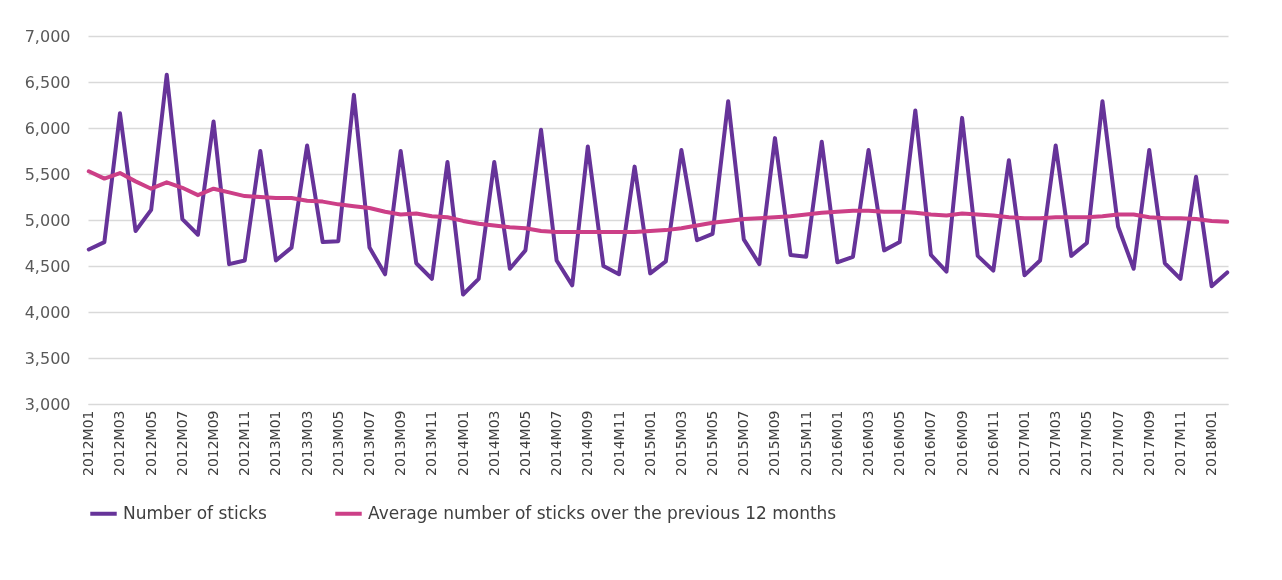 The height and width of the screenshot is (580, 1282). Describe the element at coordinates (275, 443) in the screenshot. I see `x-tick-label: 2013M01` at that location.